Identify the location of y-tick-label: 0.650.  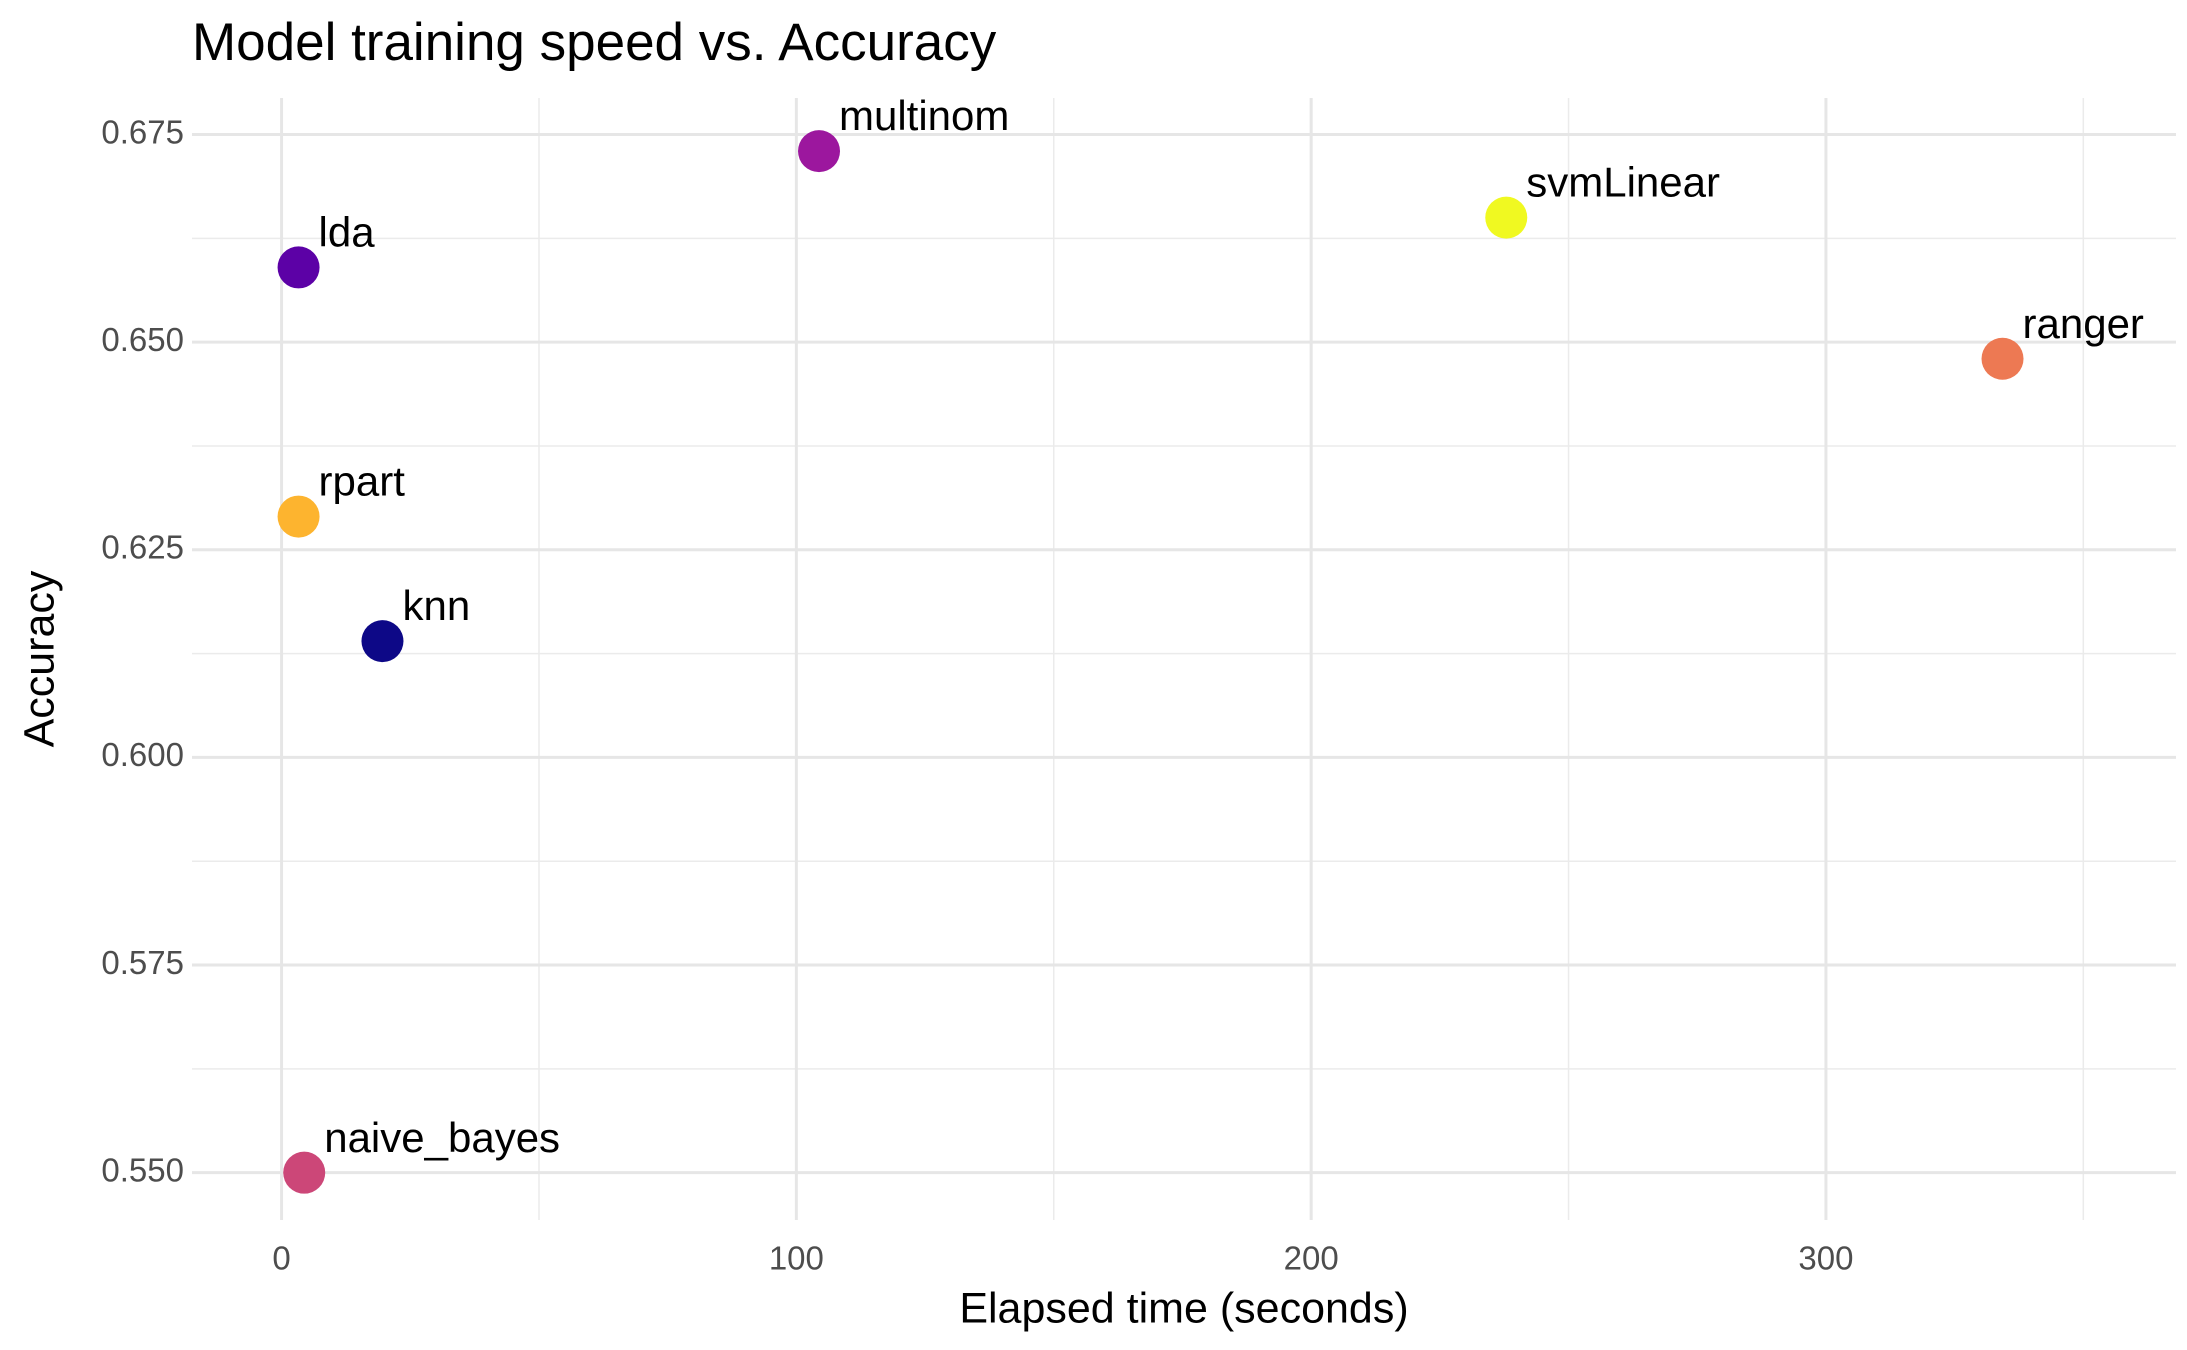
(142, 339).